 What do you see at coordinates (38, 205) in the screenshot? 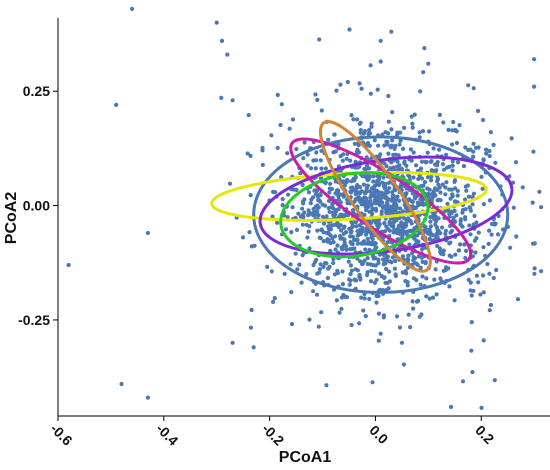
I see `y-ticks: 0.25 0.00 -0.25` at bounding box center [38, 205].